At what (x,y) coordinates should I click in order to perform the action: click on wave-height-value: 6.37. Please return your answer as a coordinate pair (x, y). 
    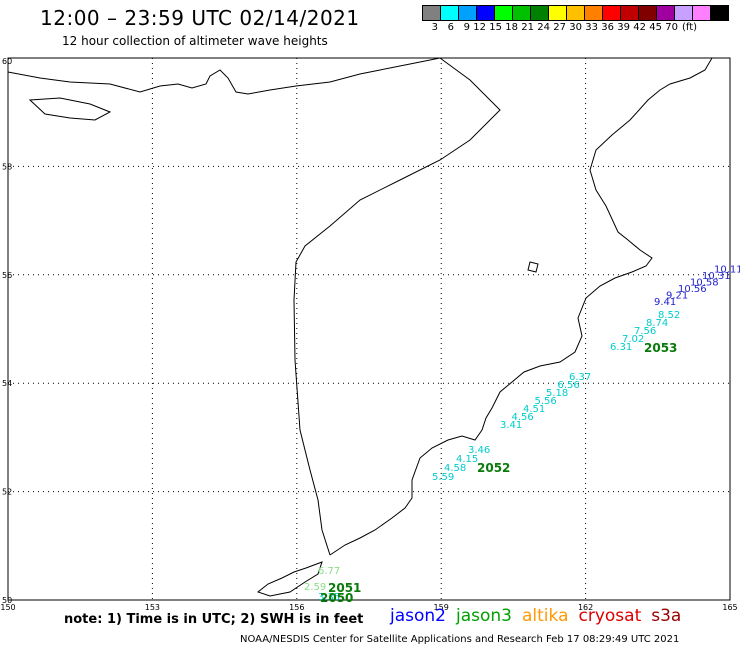
    Looking at the image, I should click on (580, 377).